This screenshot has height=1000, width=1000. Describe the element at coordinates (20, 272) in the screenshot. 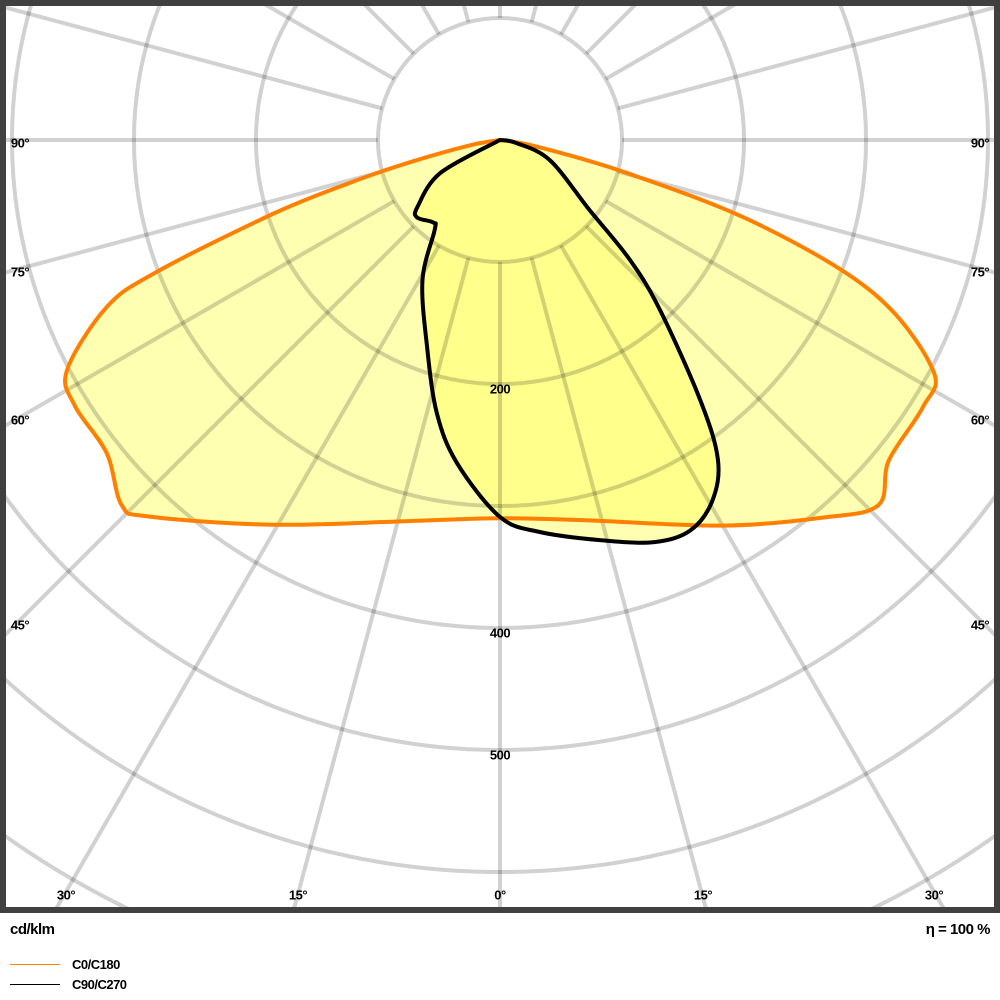

I see `angle-label-left-75: 75°` at that location.